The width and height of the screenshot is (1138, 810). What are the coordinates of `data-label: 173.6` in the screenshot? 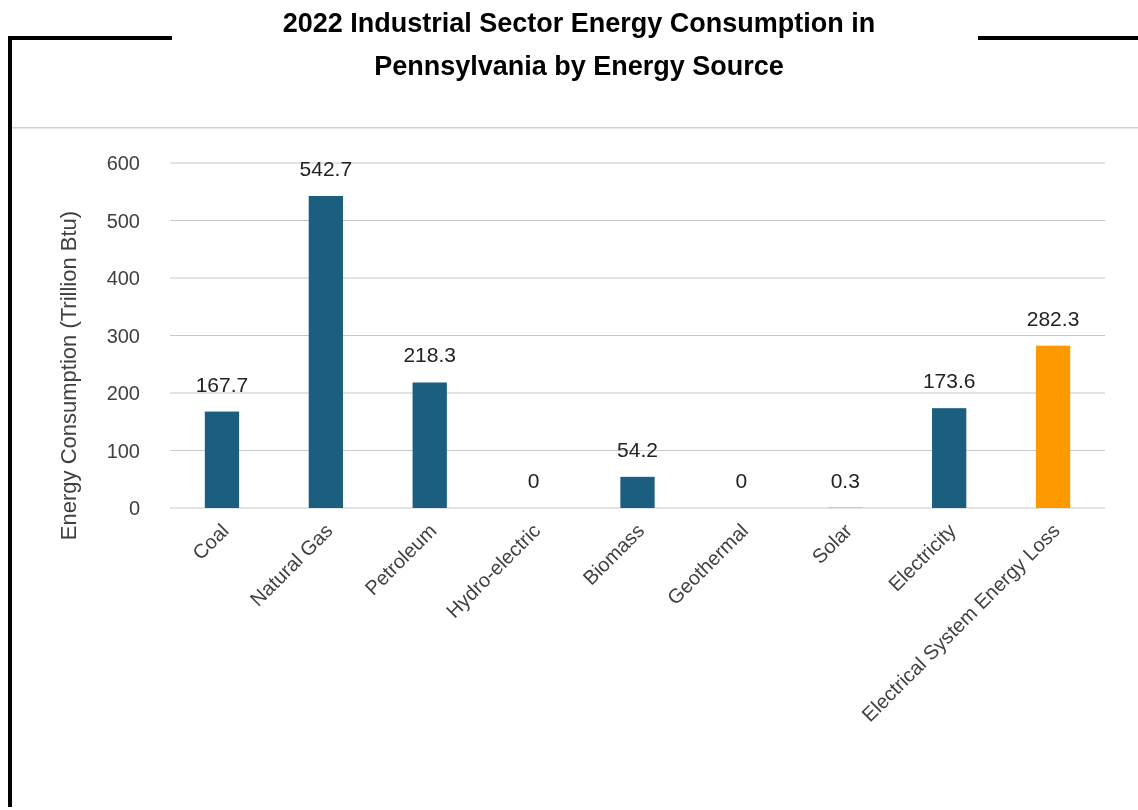 It's located at (949, 381).